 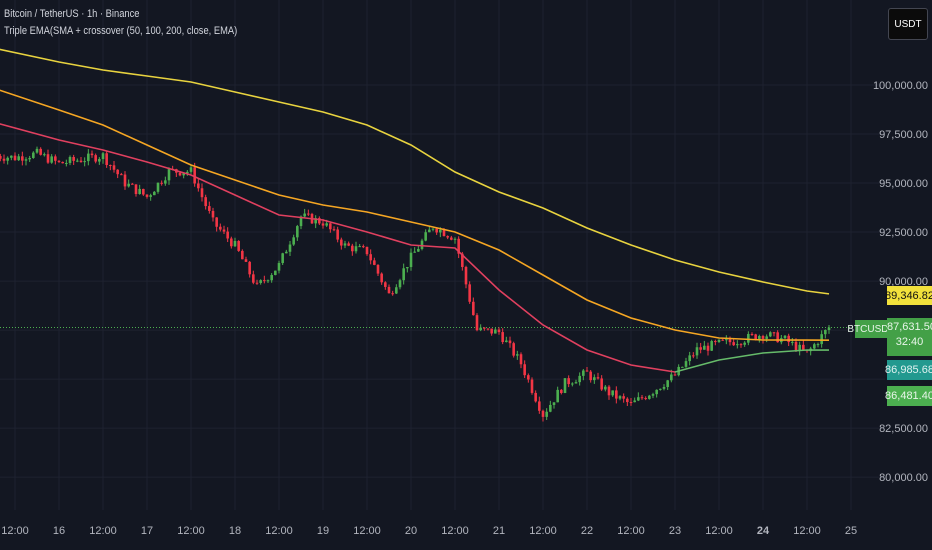 I want to click on price-tick-label: 95,000.00, so click(x=903, y=184).